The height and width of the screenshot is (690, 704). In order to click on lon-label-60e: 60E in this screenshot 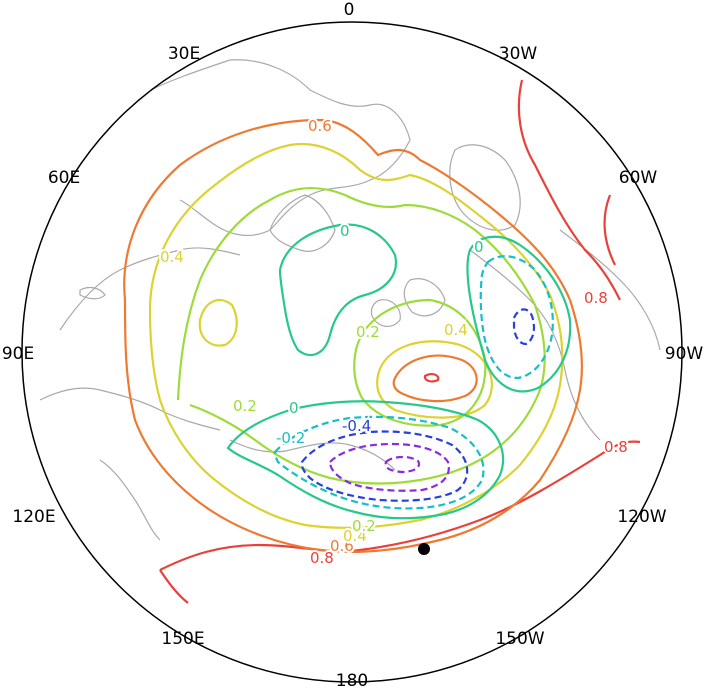, I will do `click(64, 178)`.